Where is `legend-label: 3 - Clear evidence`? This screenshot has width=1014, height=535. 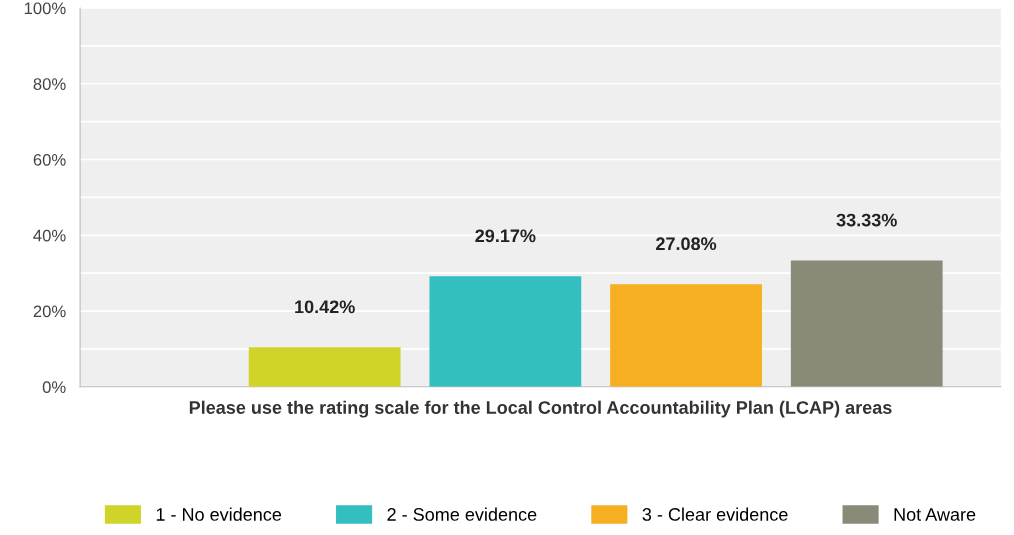 legend-label: 3 - Clear evidence is located at coordinates (715, 514).